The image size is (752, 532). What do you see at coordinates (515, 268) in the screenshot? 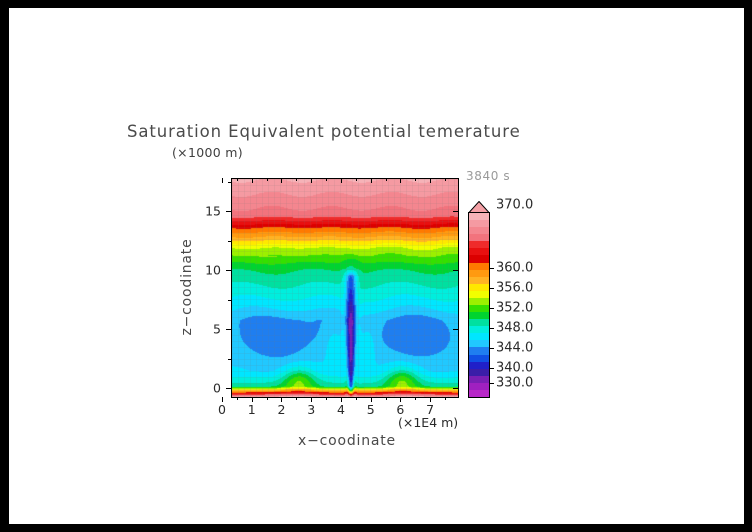
I see `colorbar-tick-label: 360.0` at bounding box center [515, 268].